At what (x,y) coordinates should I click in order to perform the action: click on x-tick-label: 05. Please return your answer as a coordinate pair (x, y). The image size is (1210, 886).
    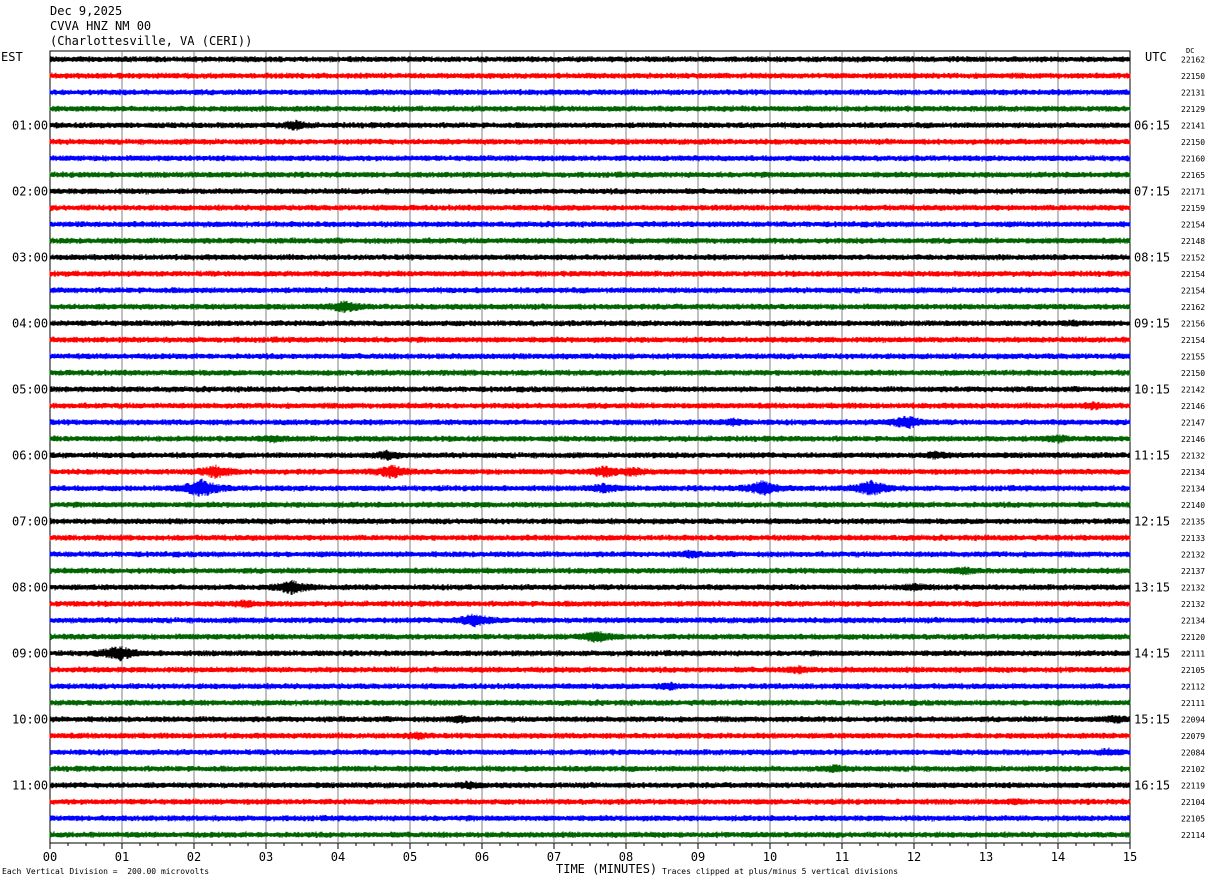
    Looking at the image, I should click on (410, 857).